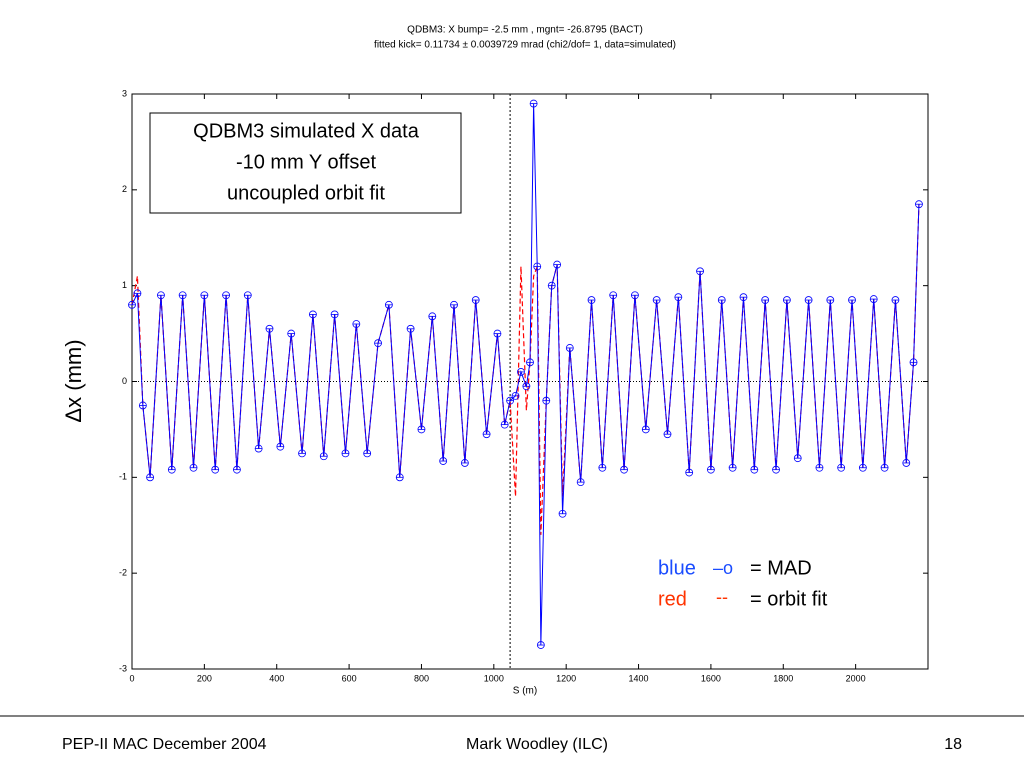  What do you see at coordinates (781, 568) in the screenshot?
I see `legend-text: = MAD` at bounding box center [781, 568].